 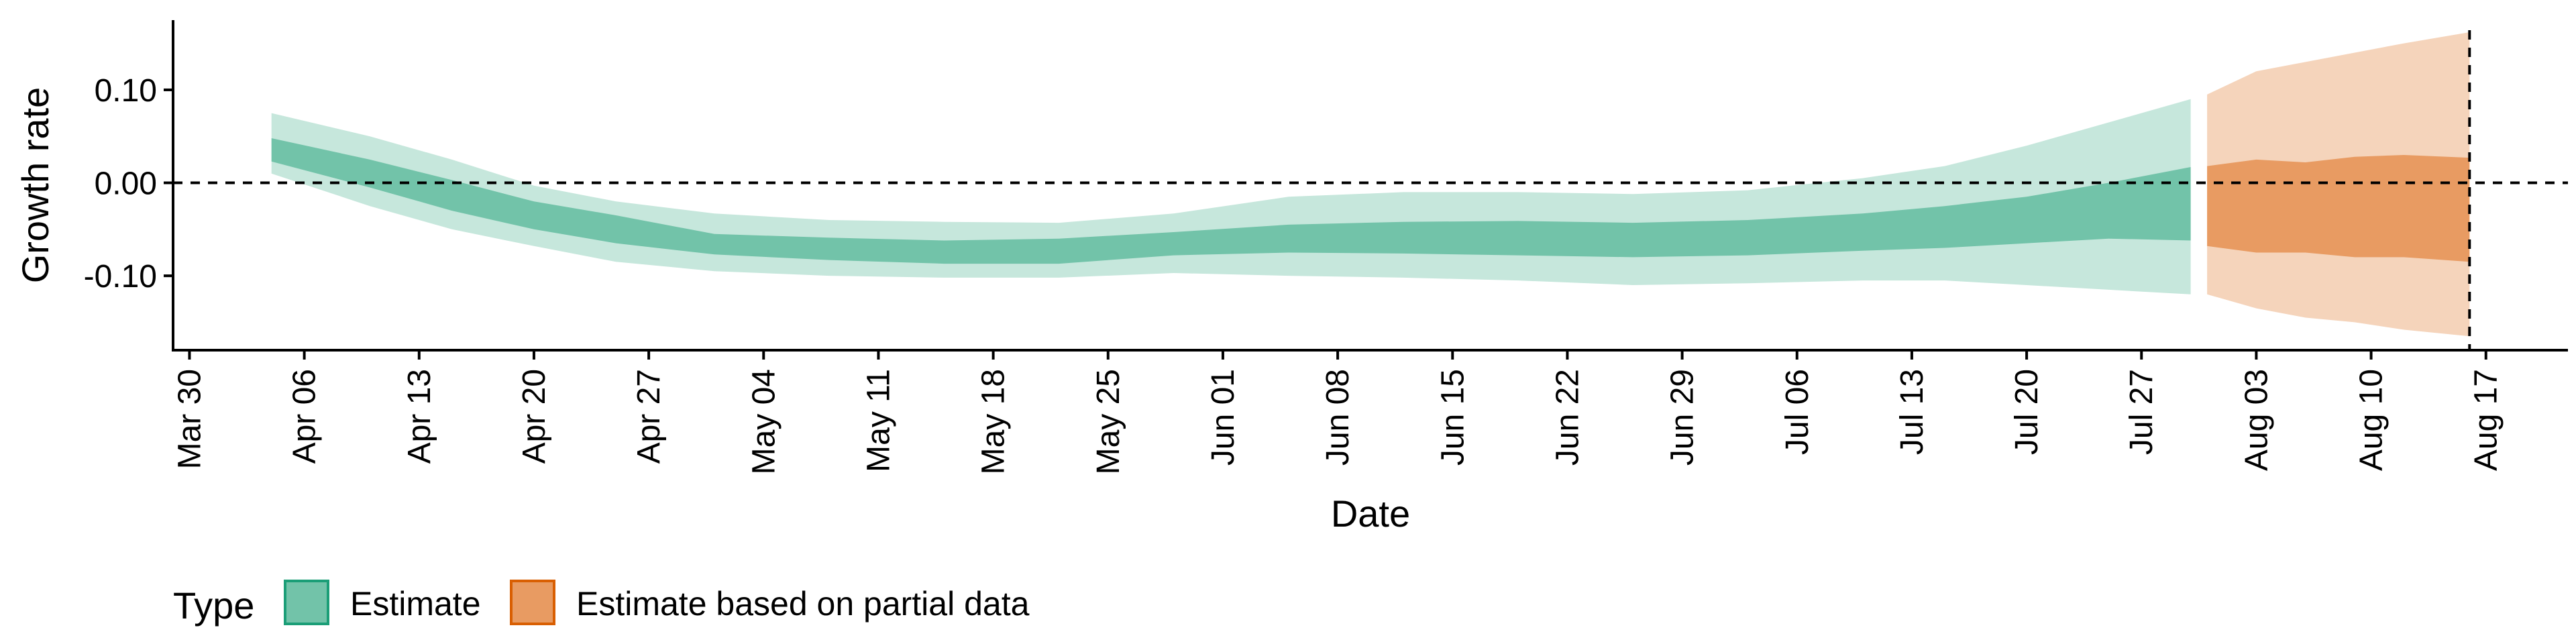 What do you see at coordinates (2338, 208) in the screenshot?
I see `series-1-inner-band` at bounding box center [2338, 208].